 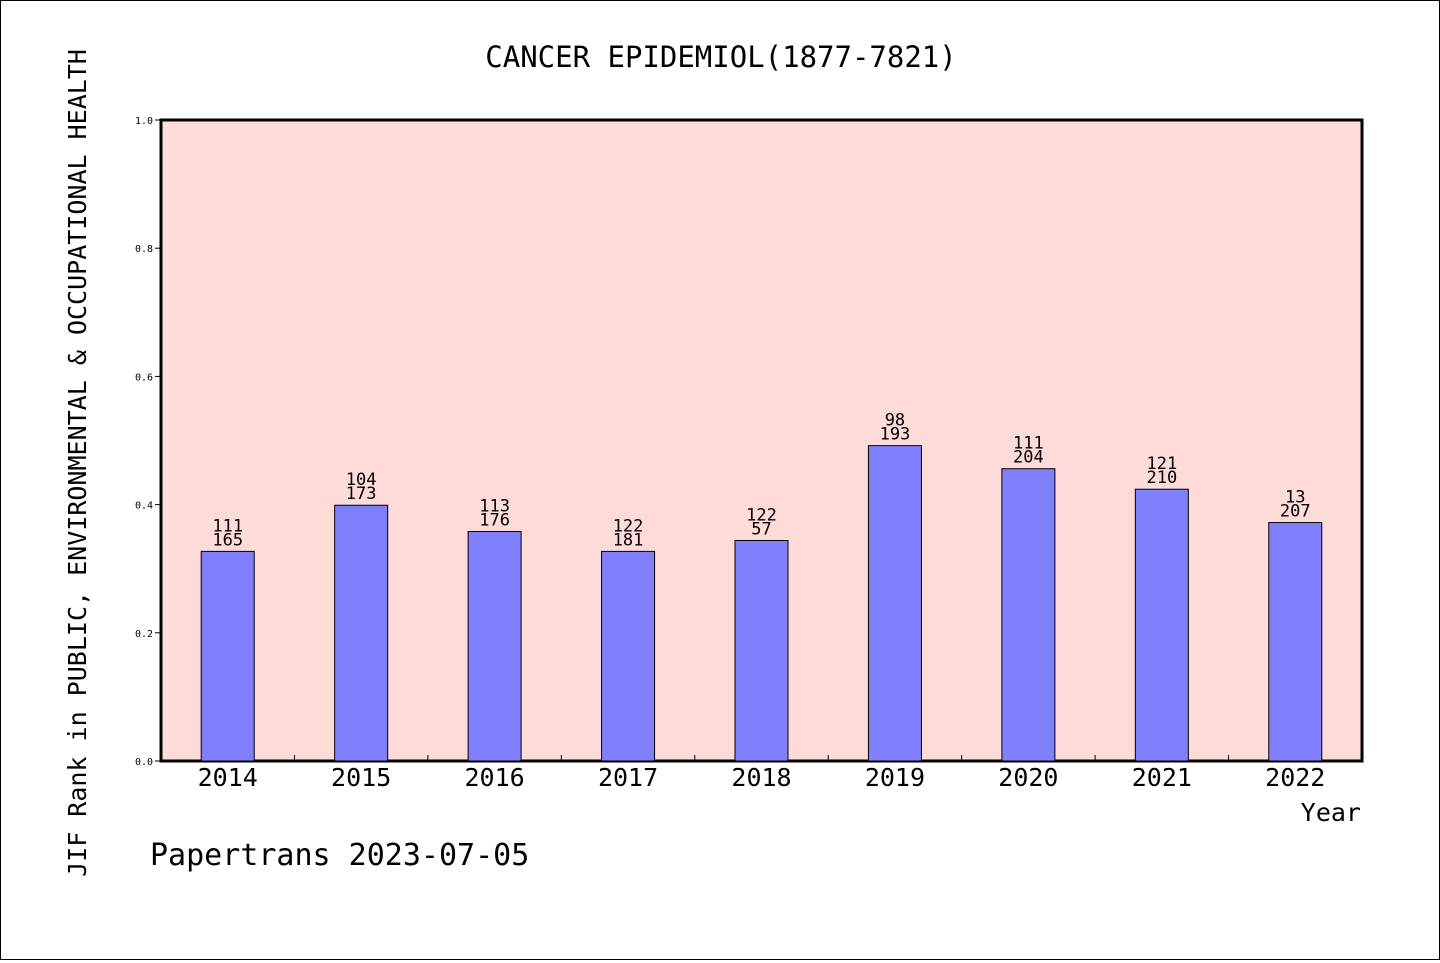 What do you see at coordinates (1295, 777) in the screenshot?
I see `x-tick-label: 2022` at bounding box center [1295, 777].